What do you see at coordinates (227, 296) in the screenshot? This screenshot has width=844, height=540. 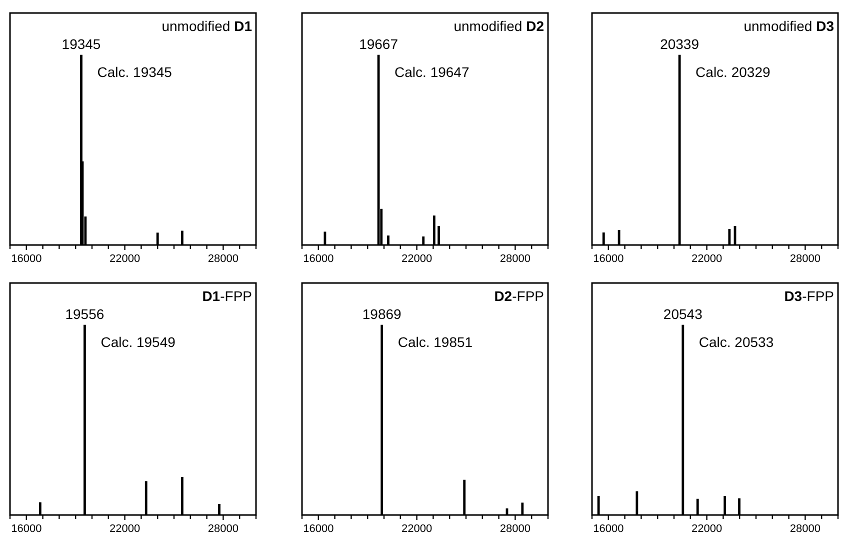 I see `chart-title: D1-FPP` at bounding box center [227, 296].